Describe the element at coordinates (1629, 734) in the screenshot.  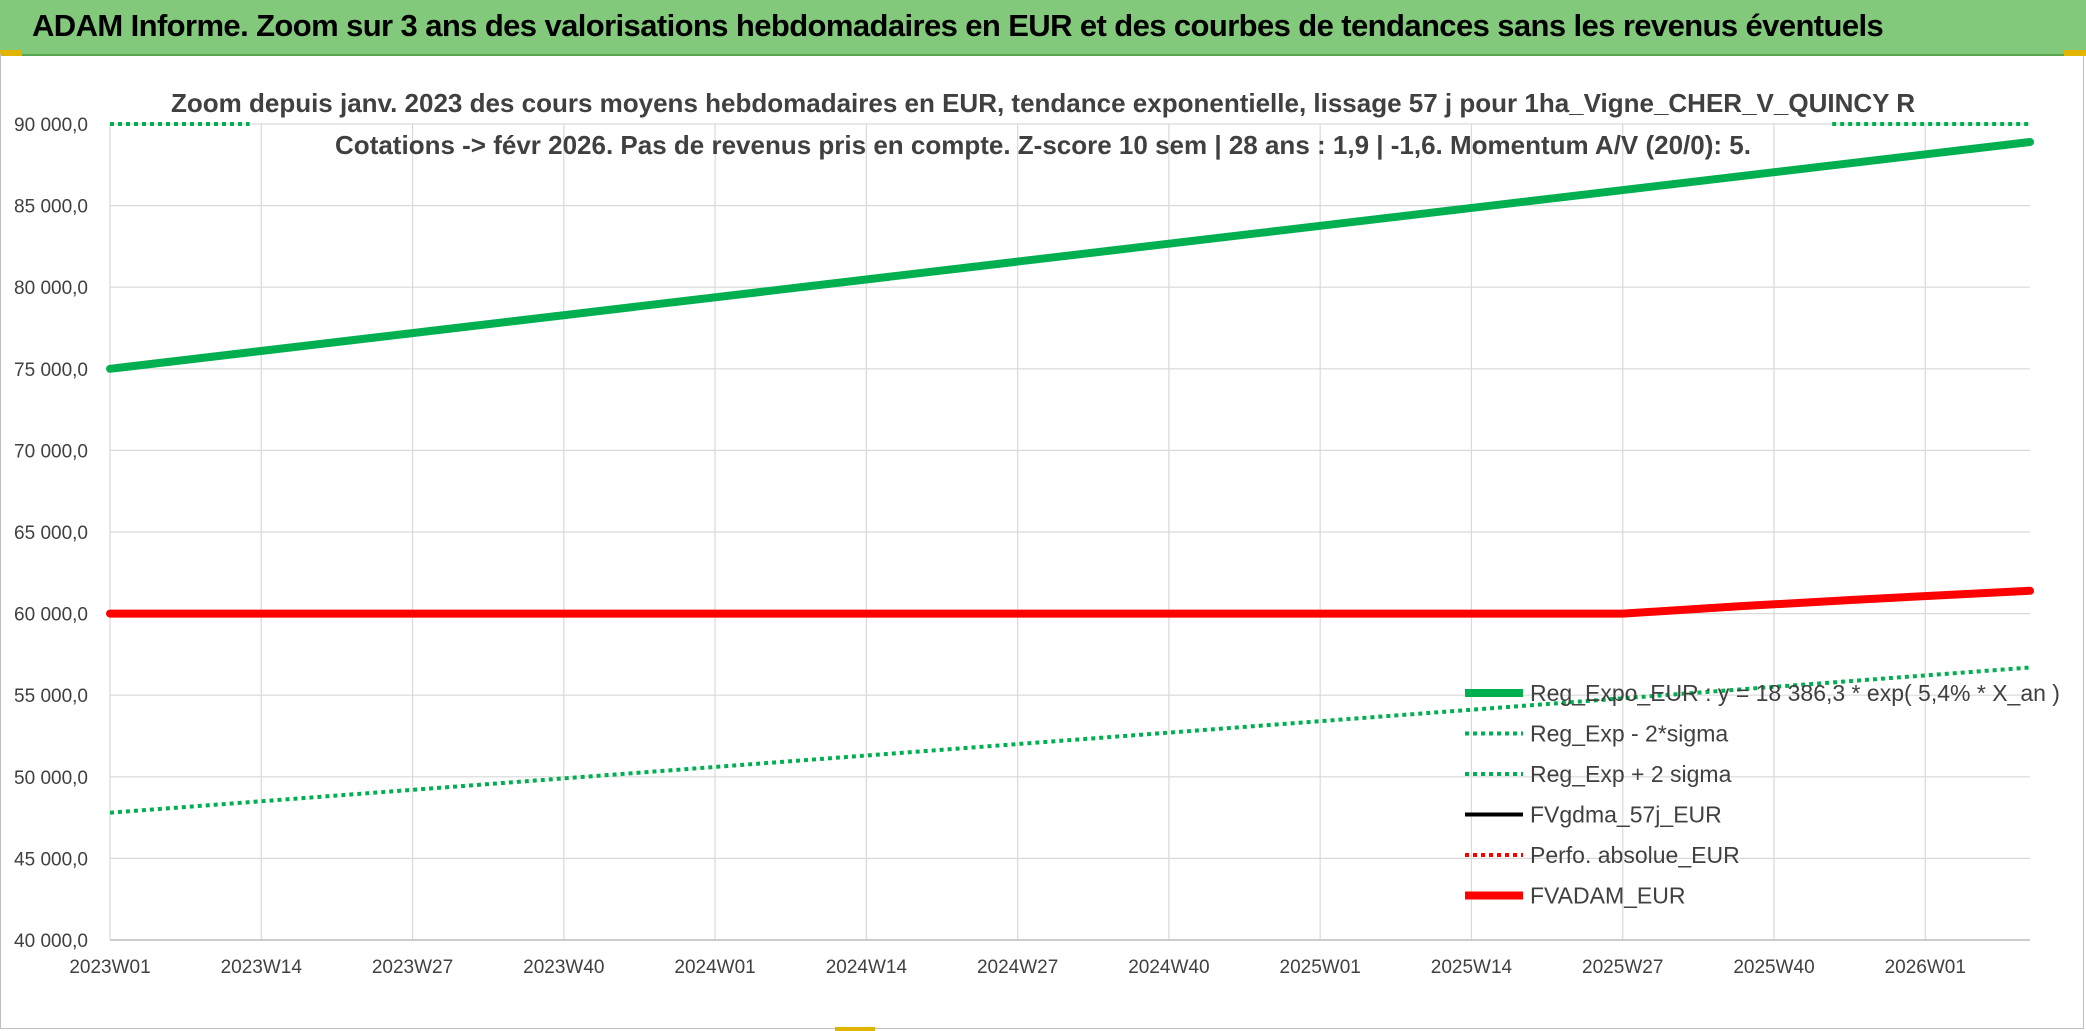
I see `legend-label-1: Reg_Exp - 2*sigma` at that location.